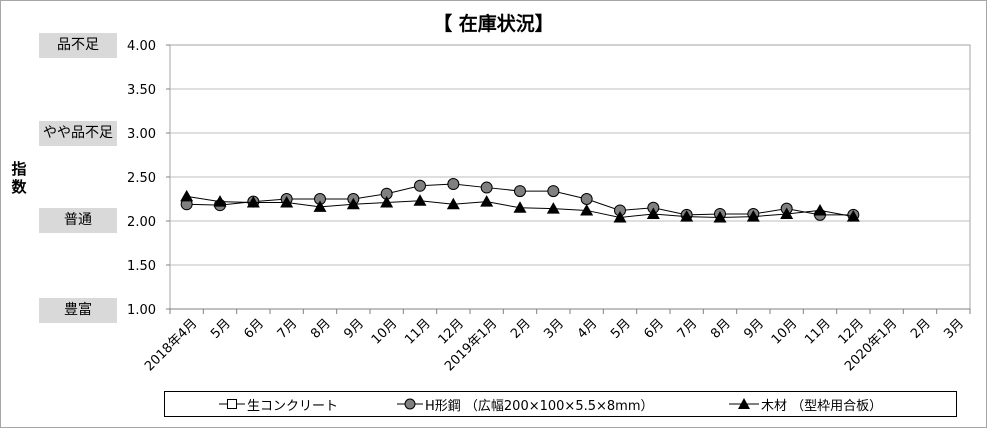 The image size is (987, 428). I want to click on y-tick-label: 4.00, so click(141, 46).